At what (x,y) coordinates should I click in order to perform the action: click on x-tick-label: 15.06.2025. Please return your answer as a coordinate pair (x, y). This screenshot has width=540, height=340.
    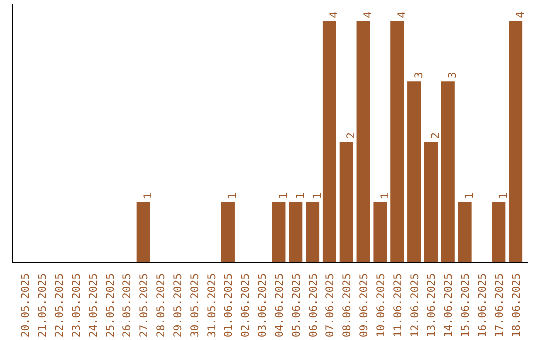
    Looking at the image, I should click on (465, 306).